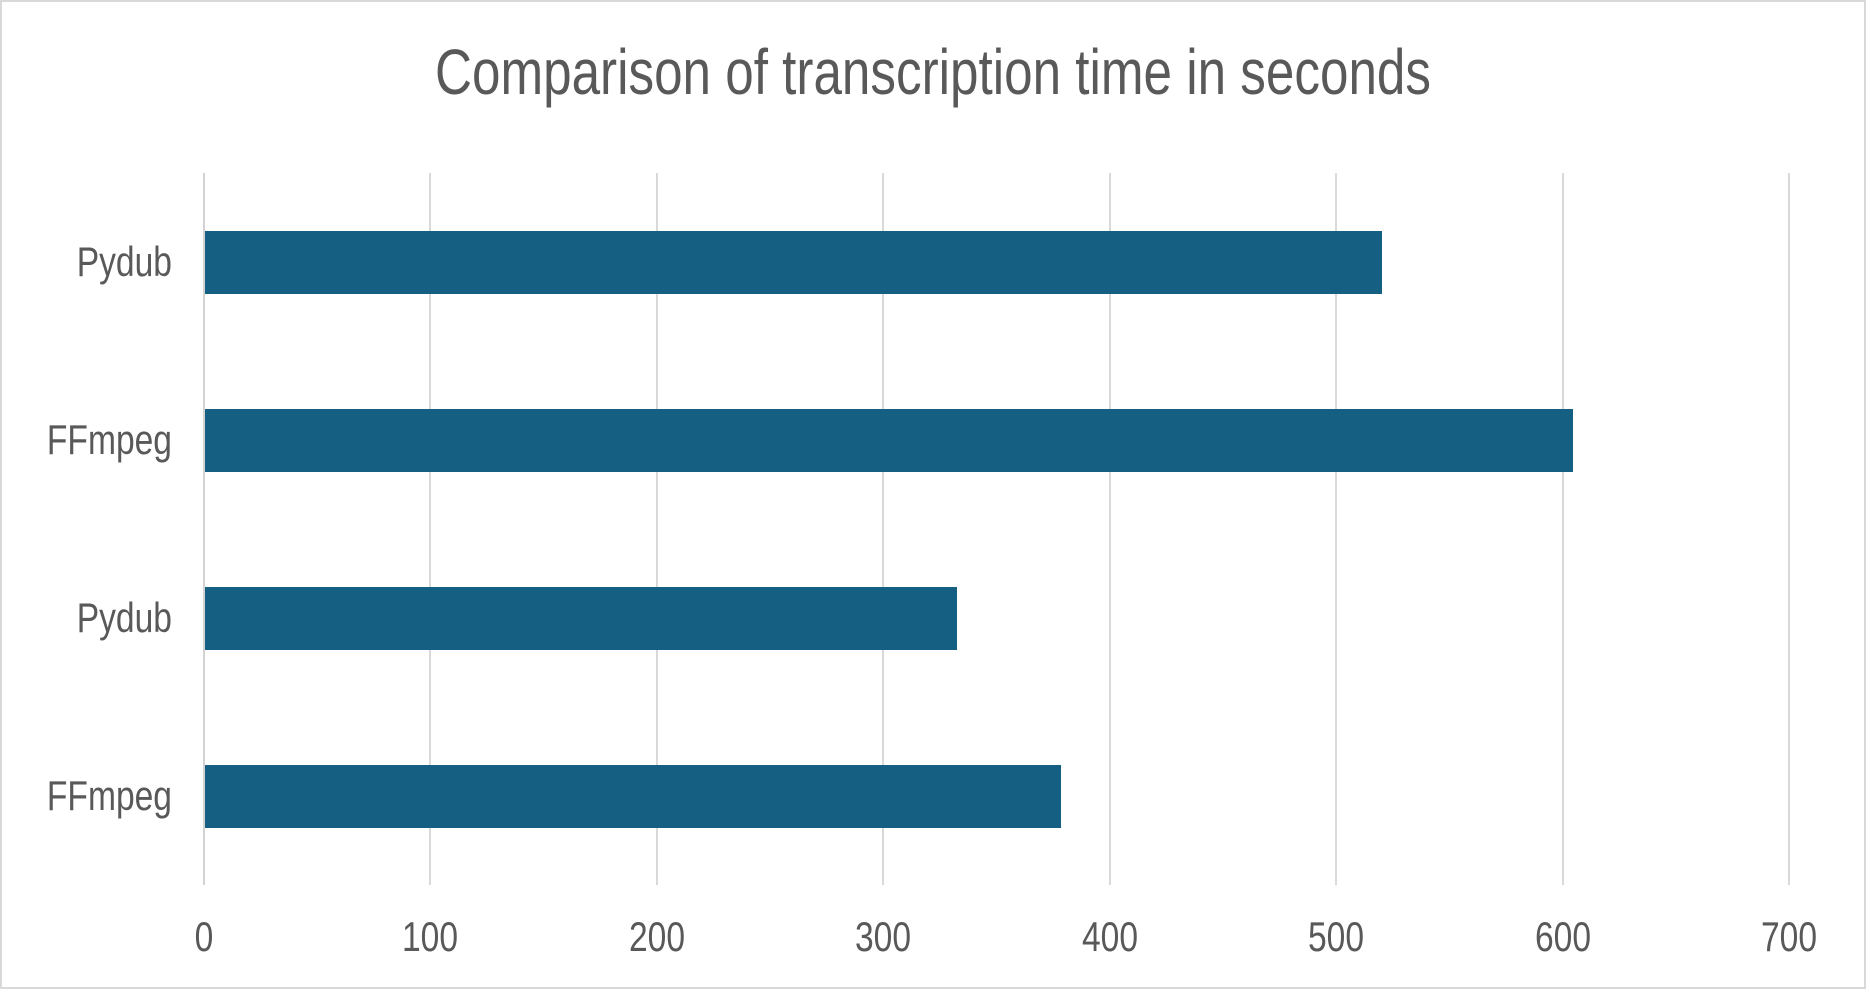 The width and height of the screenshot is (1870, 993). What do you see at coordinates (204, 529) in the screenshot?
I see `value-axis-line` at bounding box center [204, 529].